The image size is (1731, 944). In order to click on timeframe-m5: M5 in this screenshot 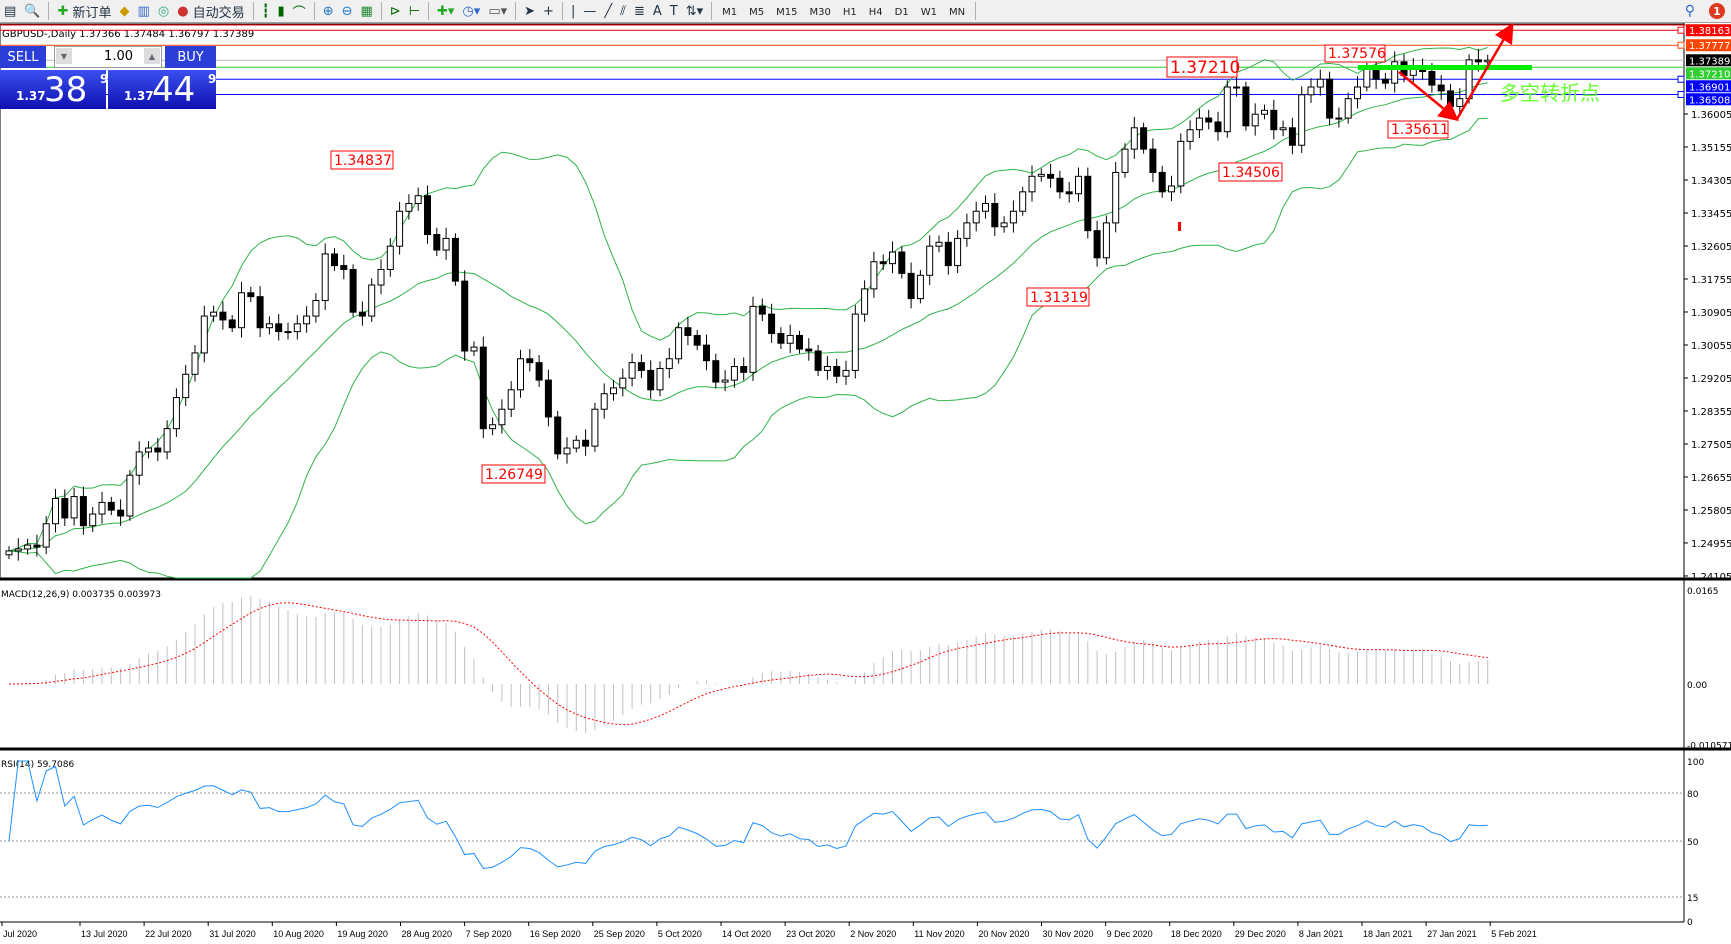, I will do `click(757, 12)`.